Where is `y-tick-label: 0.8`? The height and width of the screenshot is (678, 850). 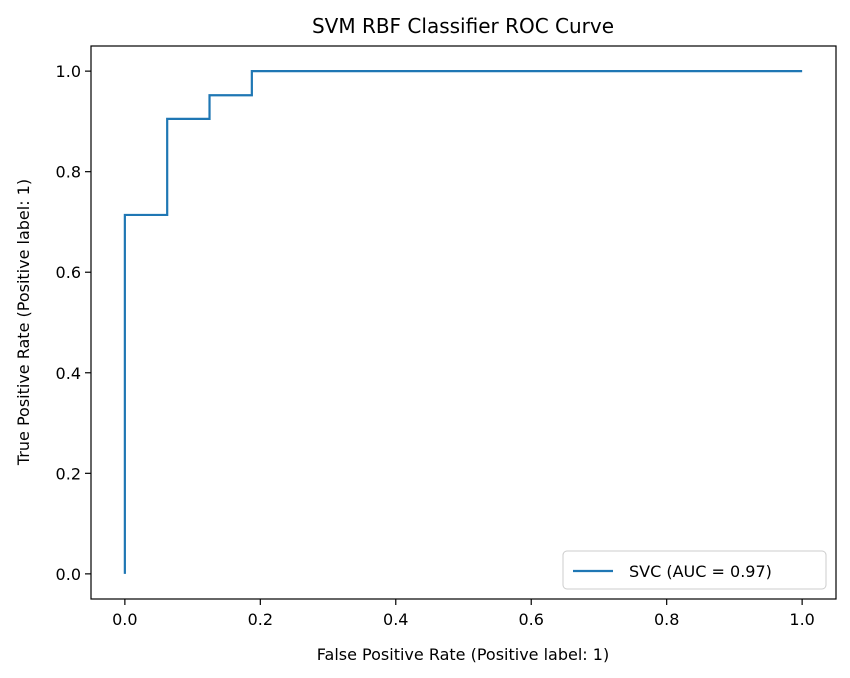
y-tick-label: 0.8 is located at coordinates (68, 172).